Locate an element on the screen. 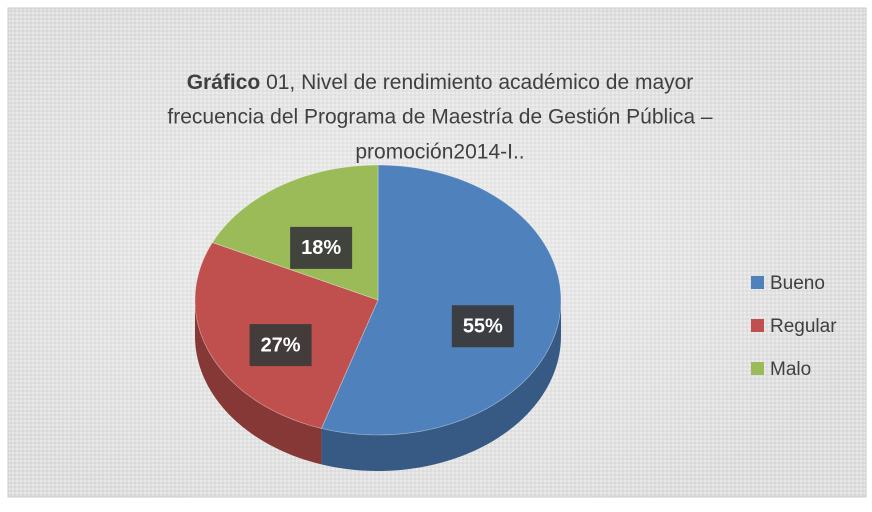 The width and height of the screenshot is (872, 512). legend-label: Regular is located at coordinates (803, 326).